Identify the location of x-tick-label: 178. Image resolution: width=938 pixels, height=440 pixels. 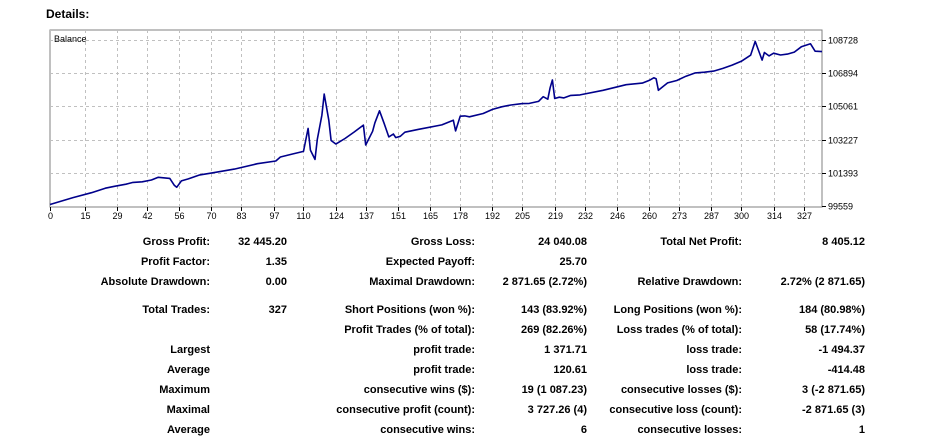
(460, 216).